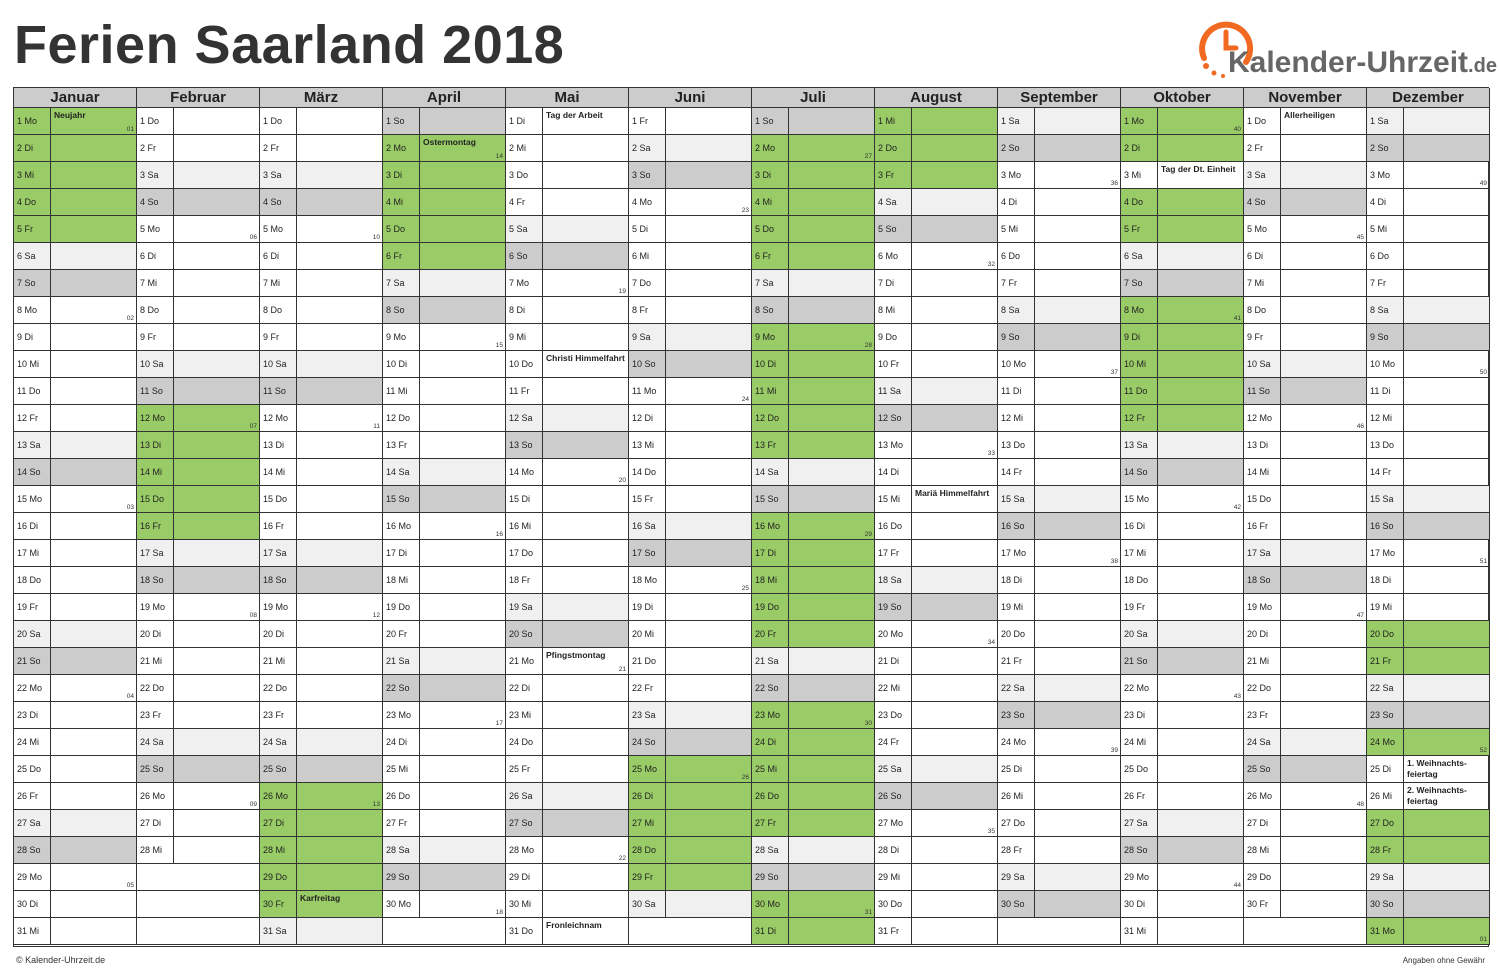  What do you see at coordinates (936, 607) in the screenshot?
I see `day-cell: 19 So` at bounding box center [936, 607].